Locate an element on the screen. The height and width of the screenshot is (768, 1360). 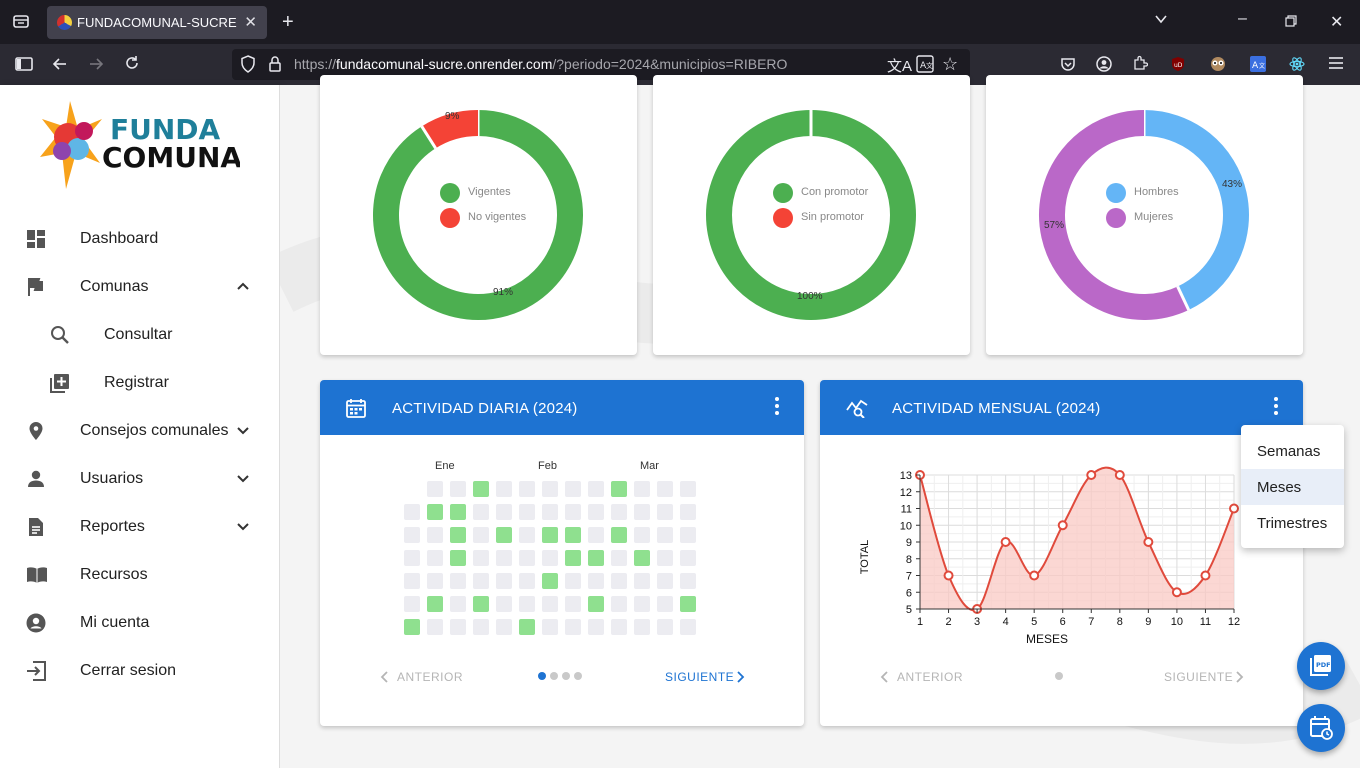
menu-item-meses: Meses is located at coordinates (1292, 487).